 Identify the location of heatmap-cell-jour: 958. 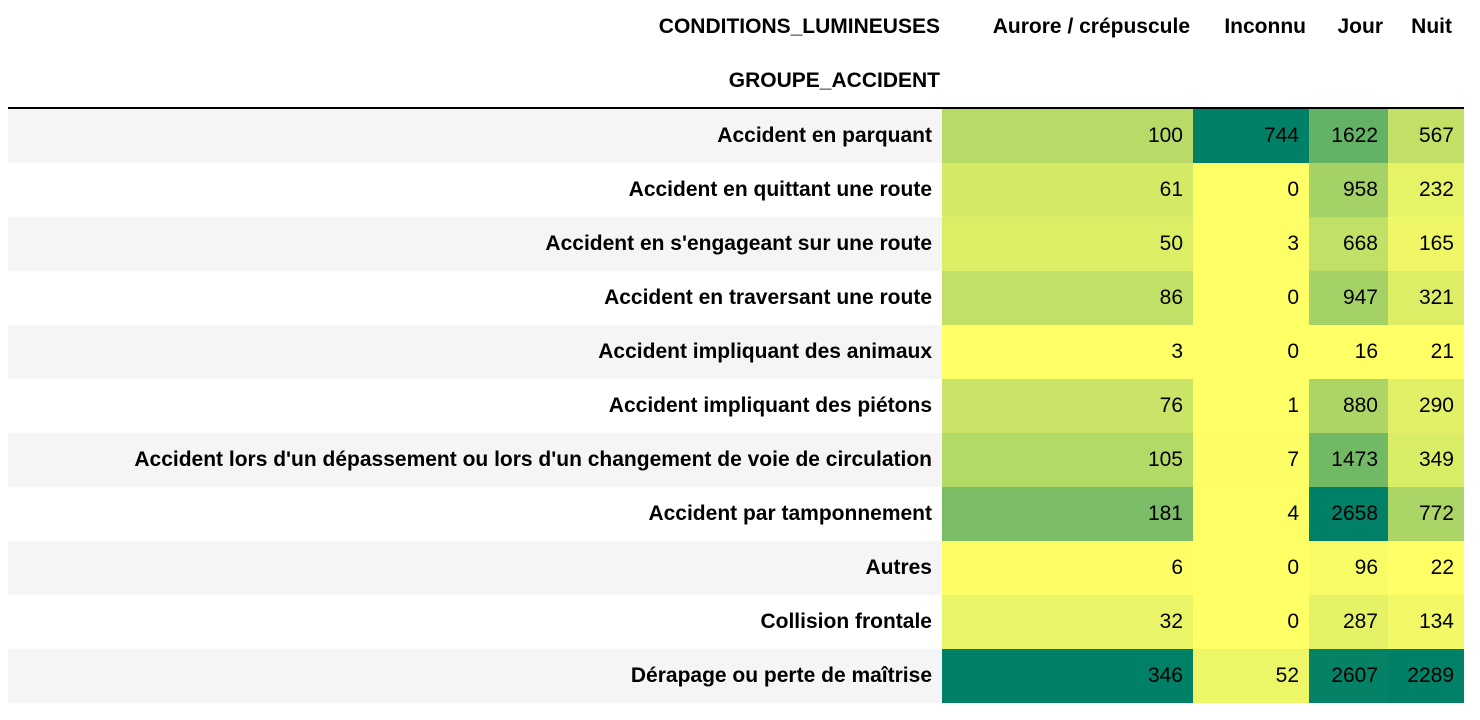
(1348, 190).